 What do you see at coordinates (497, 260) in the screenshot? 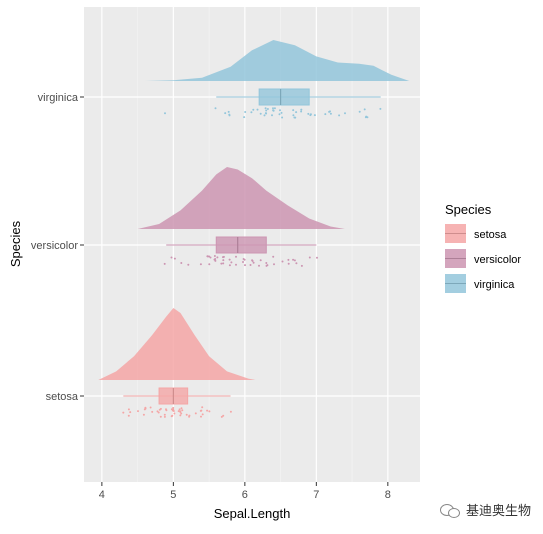
I see `legend-label-versicolor: versicolor` at bounding box center [497, 260].